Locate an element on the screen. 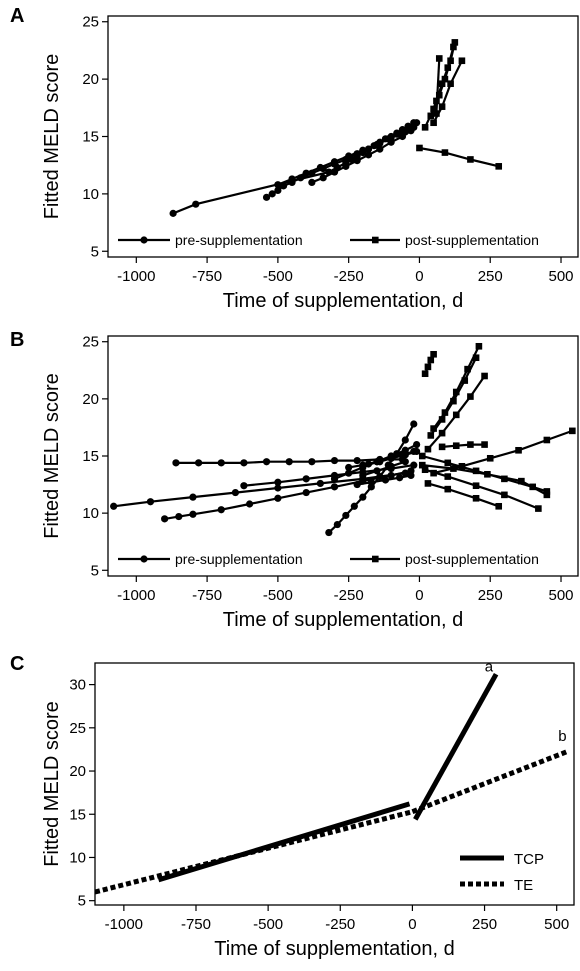  legend-label-post-a: post-supplementation is located at coordinates (472, 240).